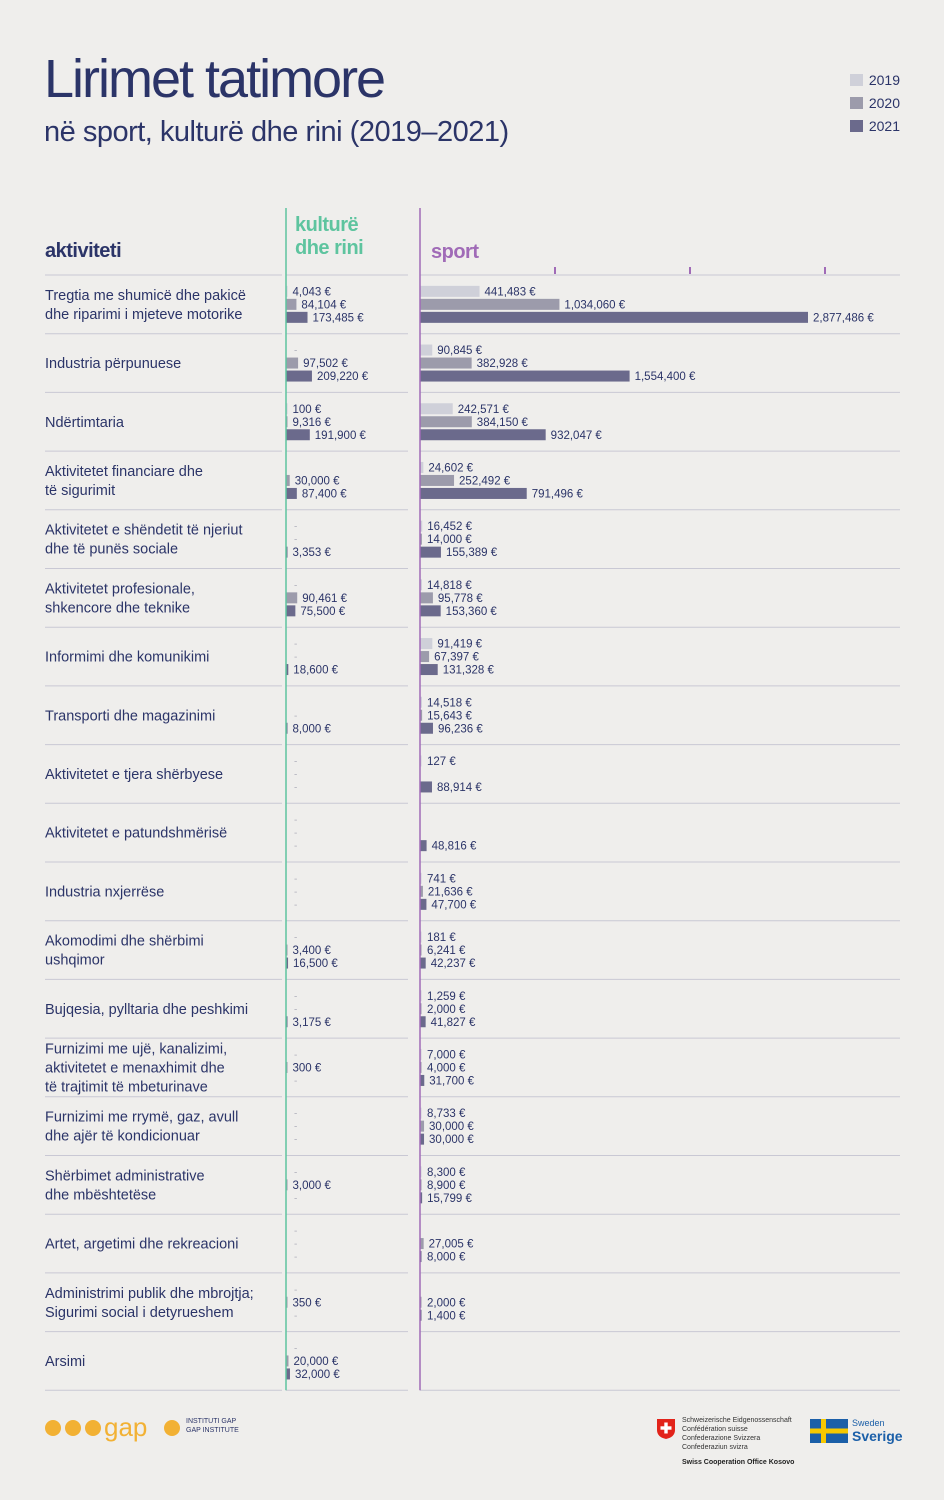  I want to click on sport-value-label-2020: 15,643 €, so click(449, 716).